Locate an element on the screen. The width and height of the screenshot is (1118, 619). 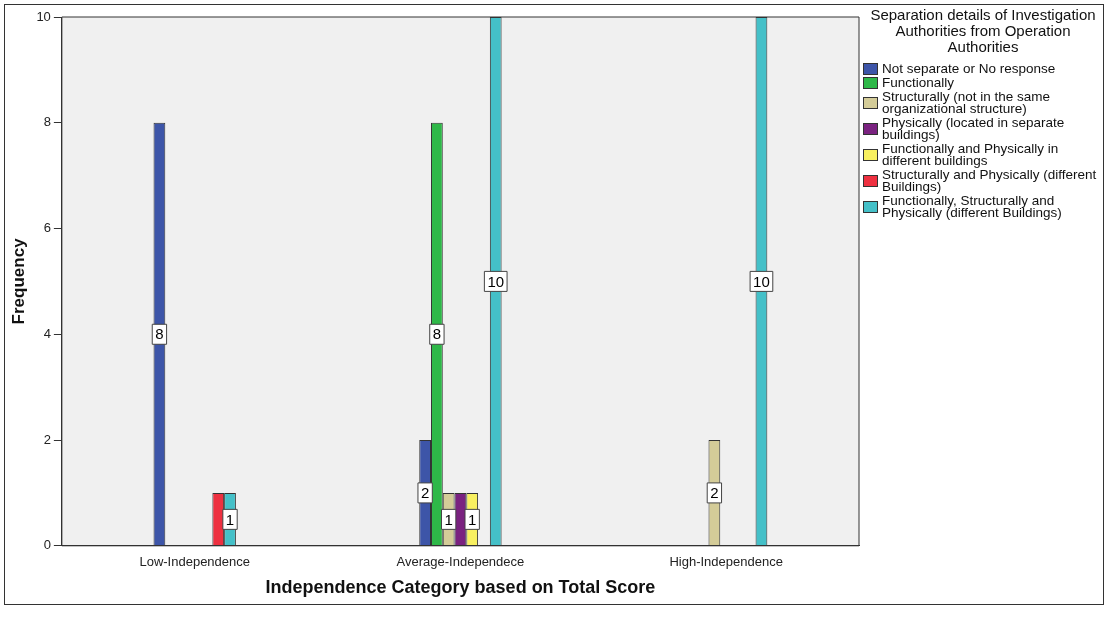
legend-label: Physically (located in separate buildings) is located at coordinates (974, 128).